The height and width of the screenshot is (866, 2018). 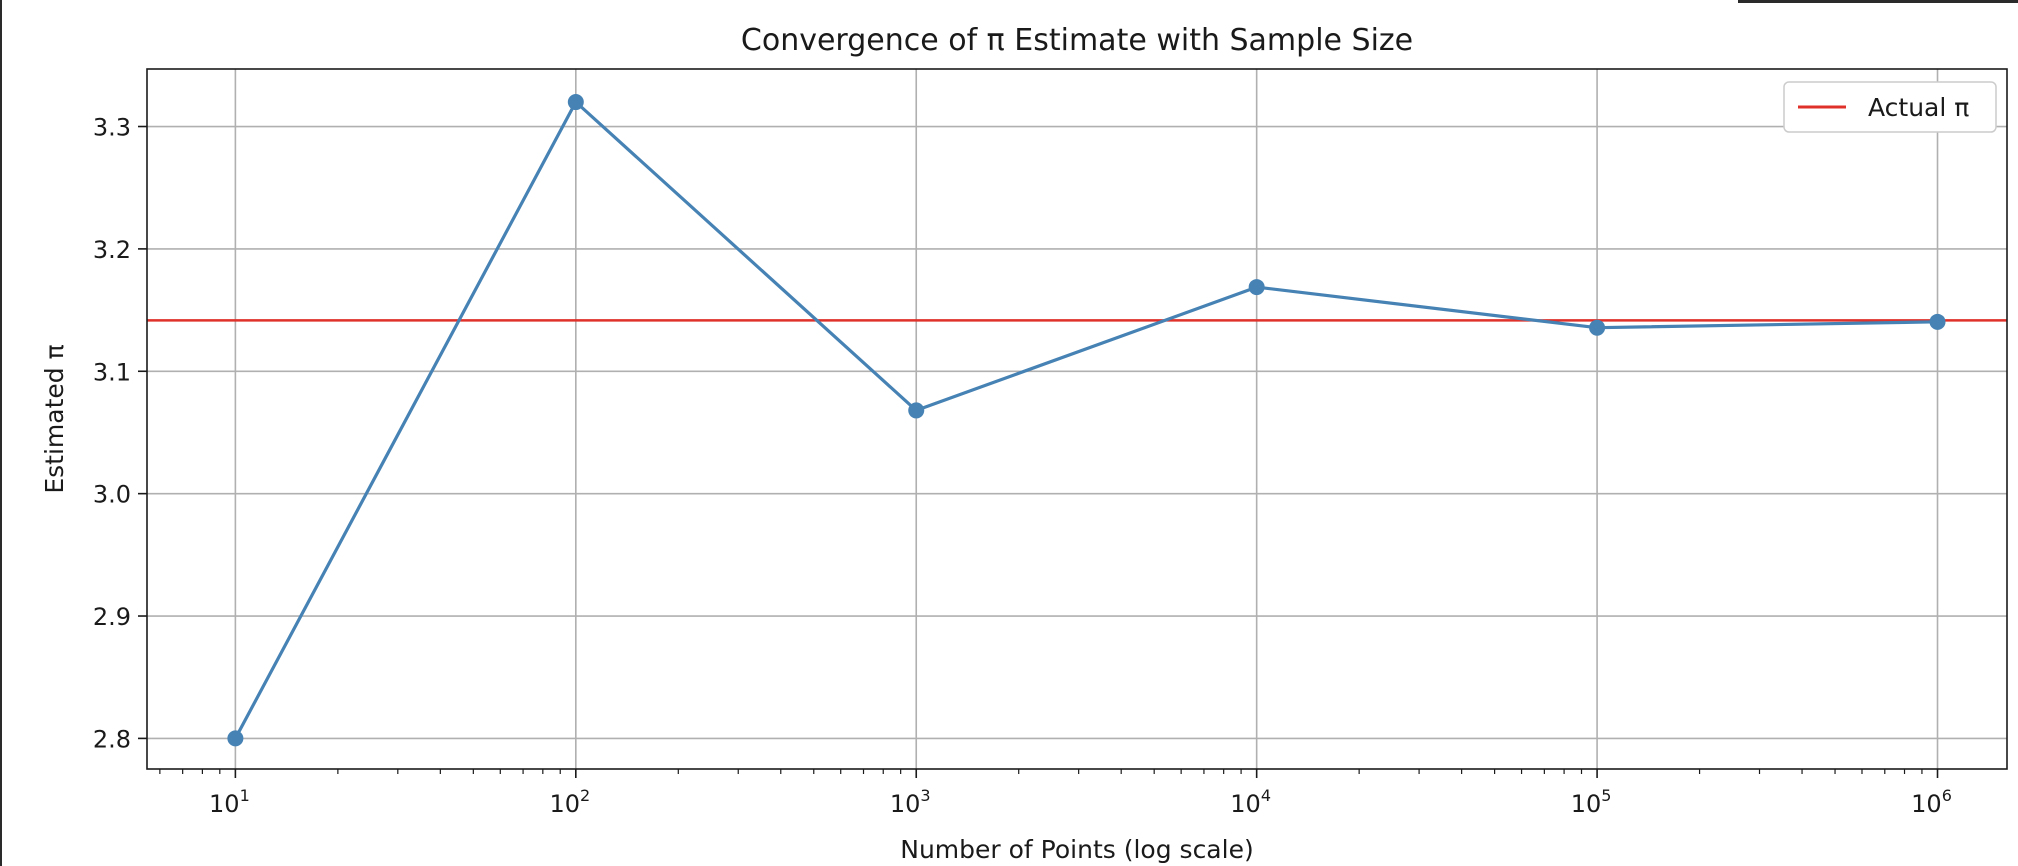 I want to click on window-top-edge, so click(x=1878, y=1).